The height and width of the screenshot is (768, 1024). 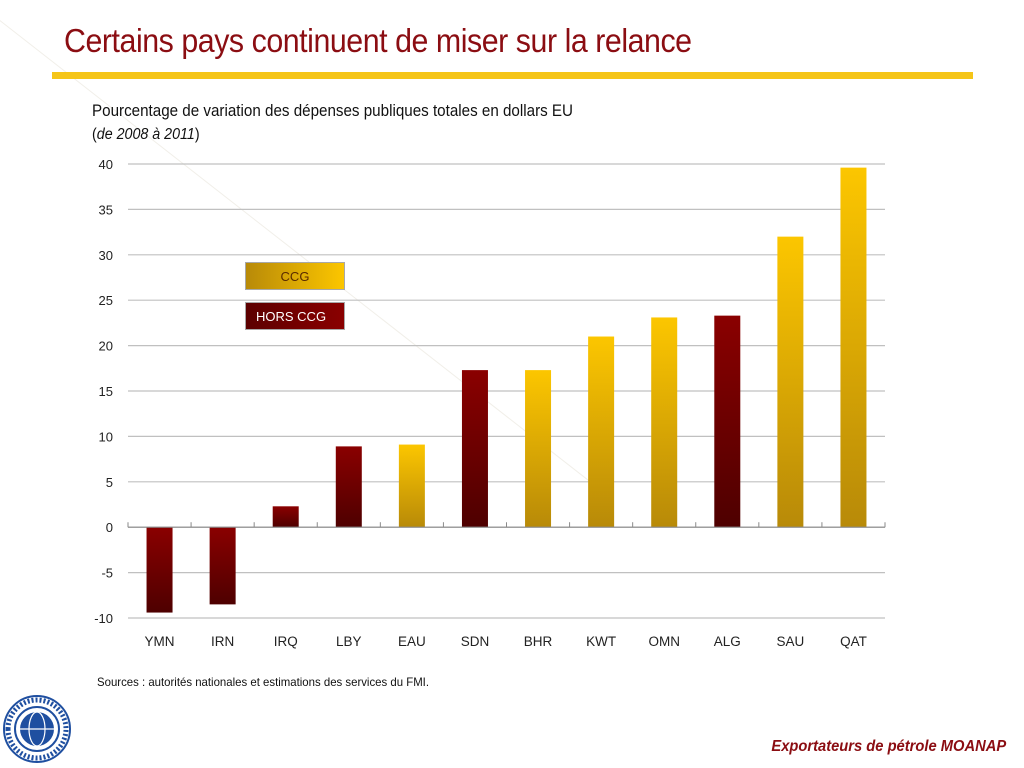 What do you see at coordinates (107, 573) in the screenshot?
I see `y-tick-label: -5` at bounding box center [107, 573].